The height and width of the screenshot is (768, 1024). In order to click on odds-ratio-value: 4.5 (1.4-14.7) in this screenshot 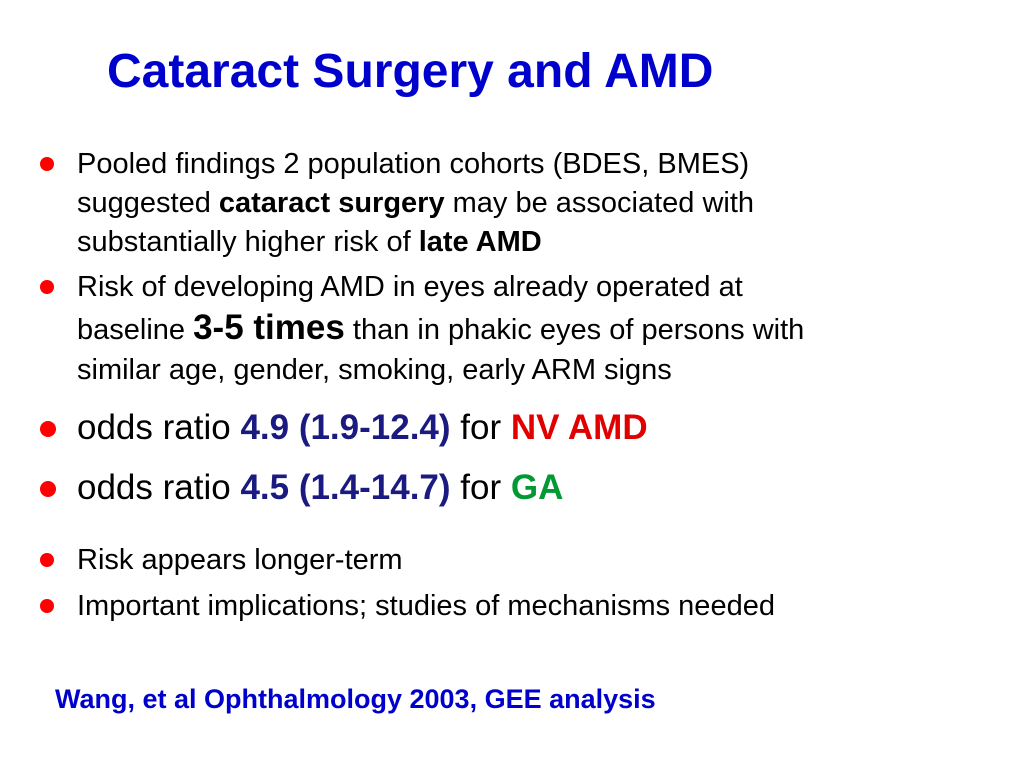, I will do `click(345, 487)`.